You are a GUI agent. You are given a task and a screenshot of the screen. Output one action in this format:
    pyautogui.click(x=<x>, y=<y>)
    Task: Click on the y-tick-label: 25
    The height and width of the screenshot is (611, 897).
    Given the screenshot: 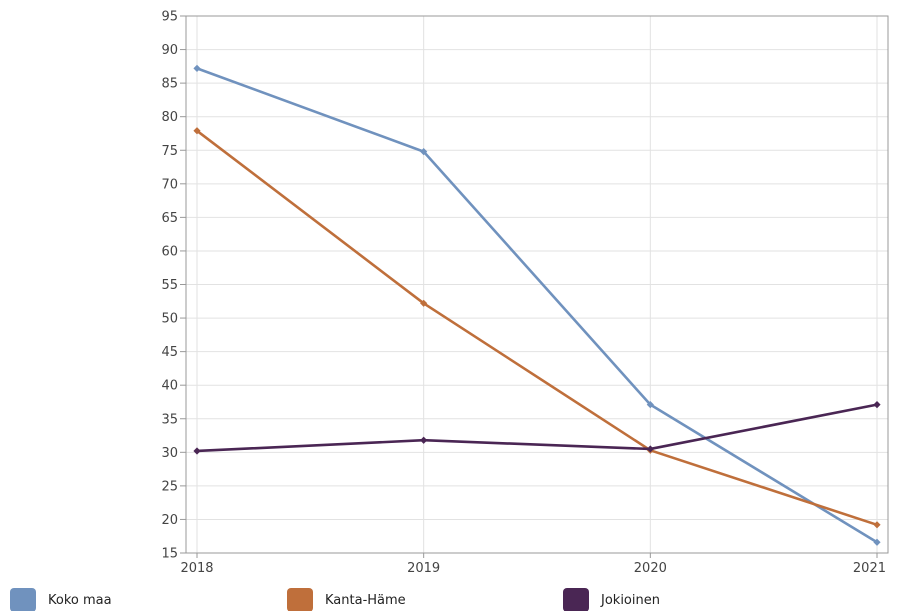 What is the action you would take?
    pyautogui.click(x=169, y=486)
    